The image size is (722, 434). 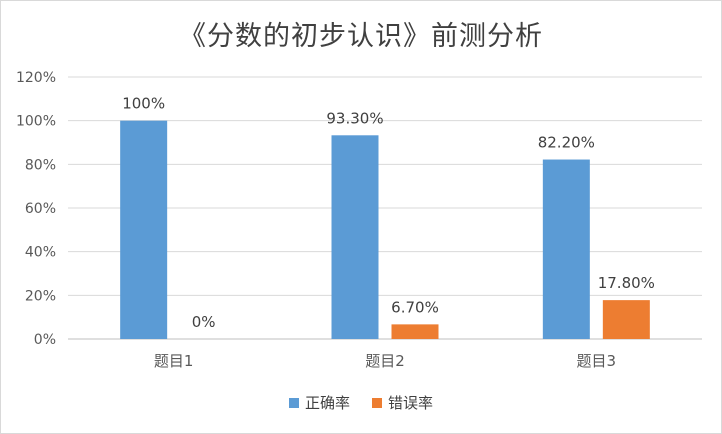 I want to click on x-tick-label: 题目2, so click(x=385, y=361).